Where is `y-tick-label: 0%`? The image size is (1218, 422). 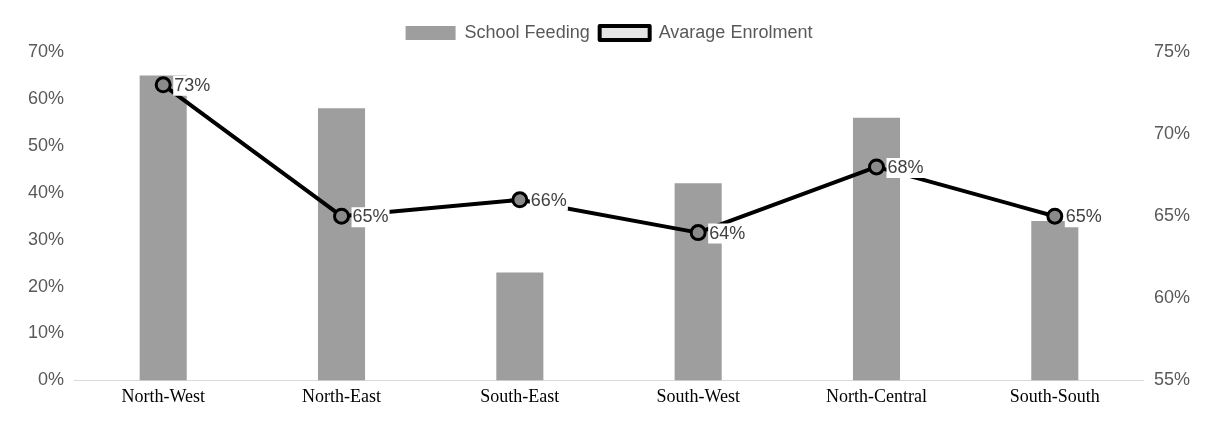
y-tick-label: 0% is located at coordinates (51, 379).